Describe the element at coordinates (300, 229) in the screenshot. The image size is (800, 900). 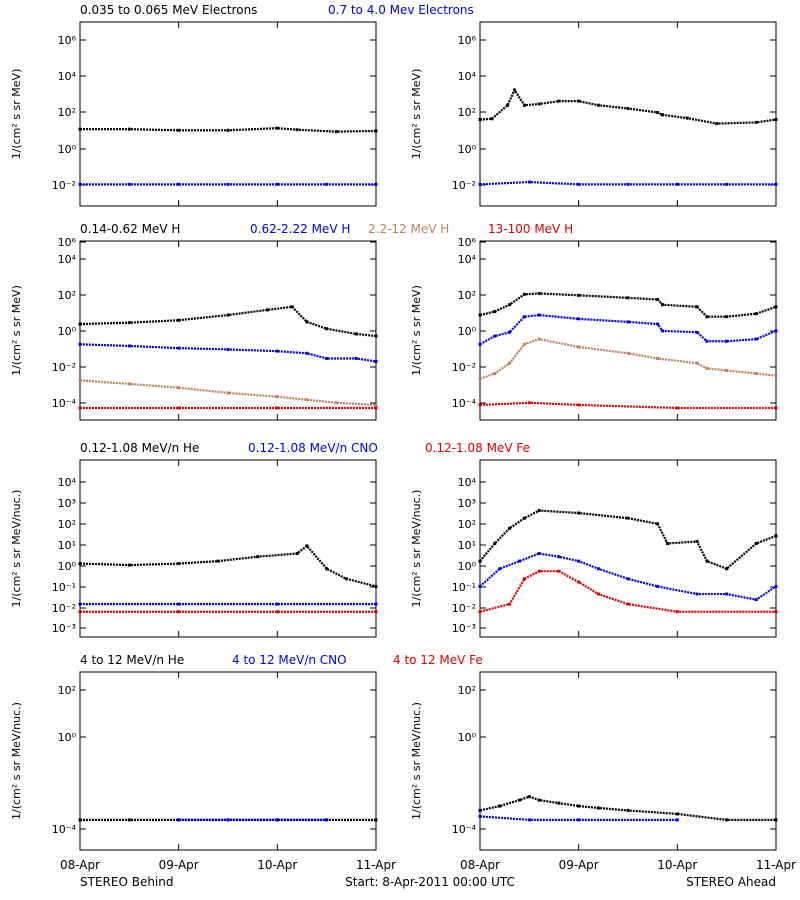
I see `legend-entry: 0.62-2.22 MeV H` at that location.